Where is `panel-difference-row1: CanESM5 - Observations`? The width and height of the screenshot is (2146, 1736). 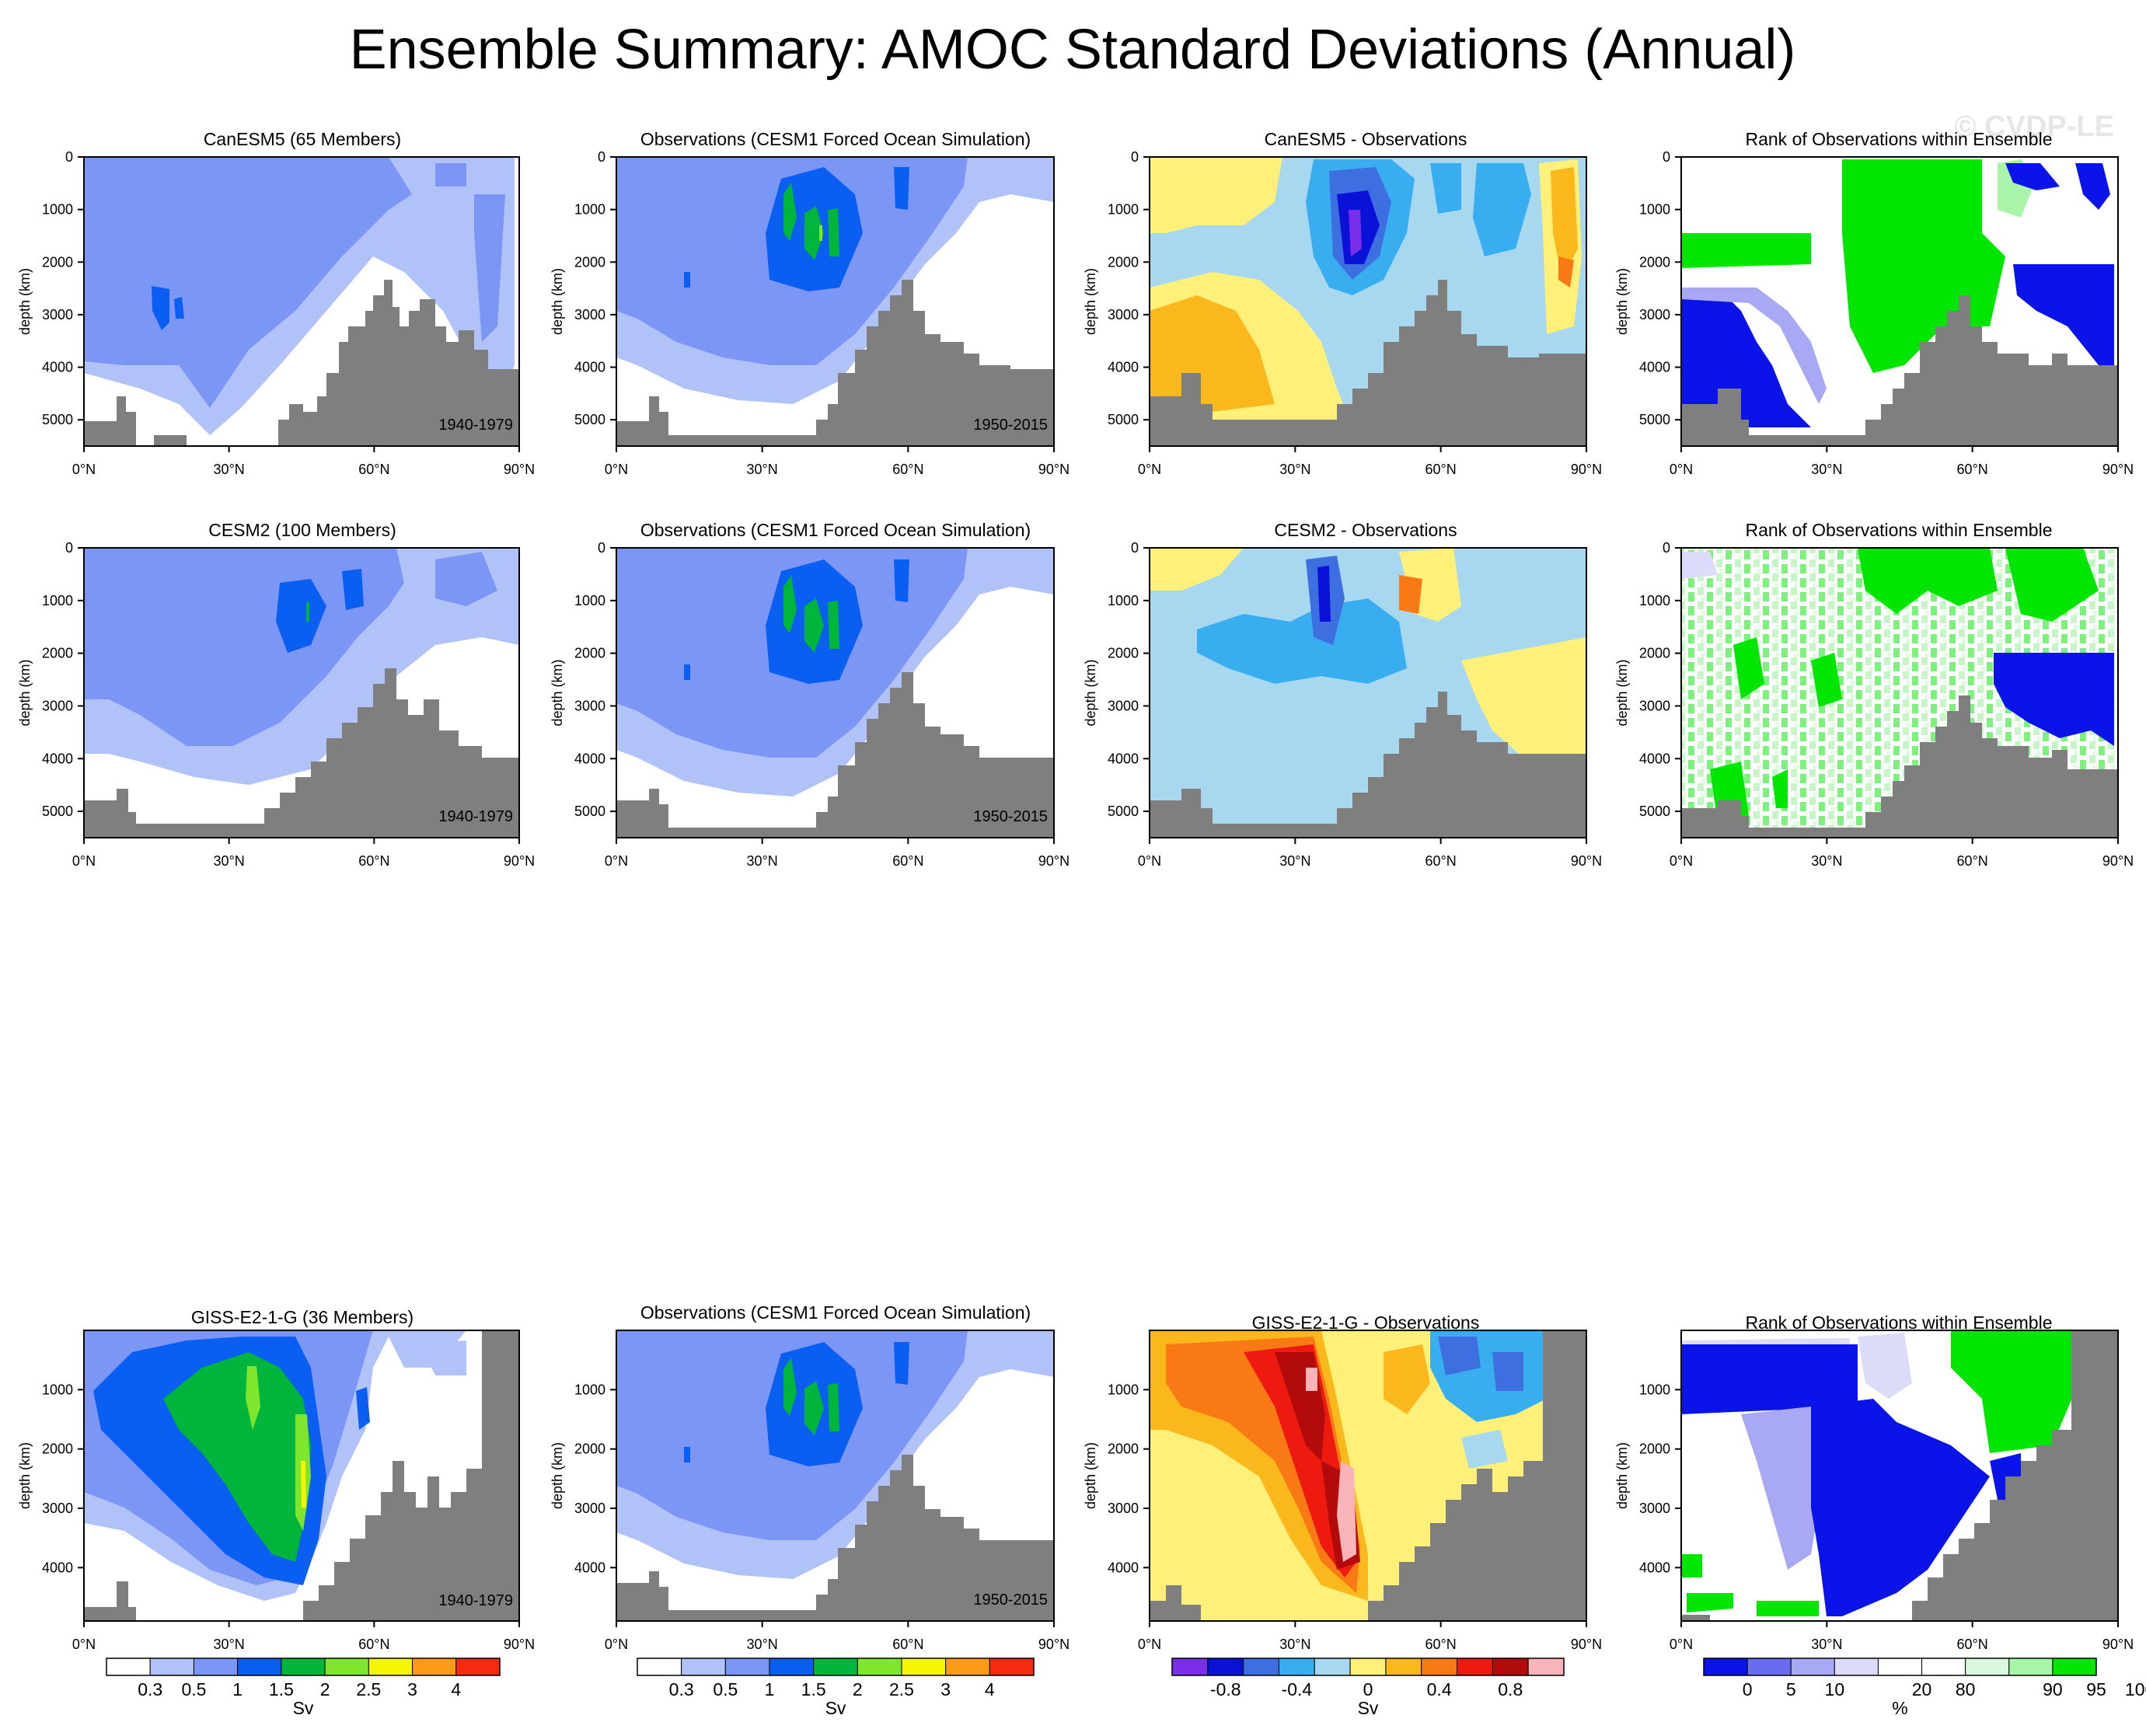
panel-difference-row1: CanESM5 - Observations is located at coordinates (1368, 288).